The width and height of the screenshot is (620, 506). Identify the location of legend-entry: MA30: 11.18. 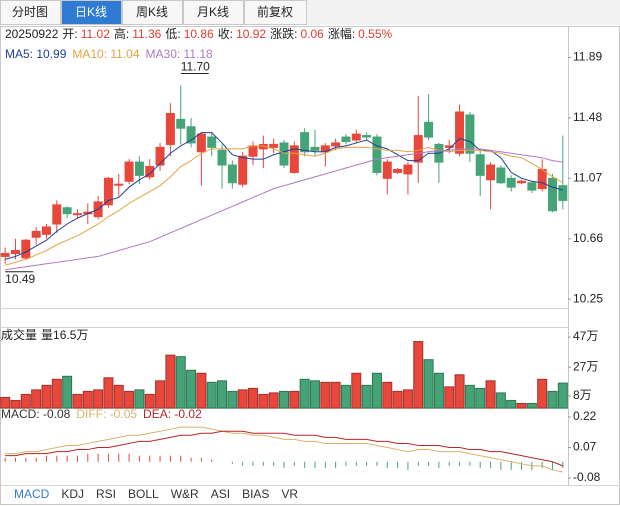
(179, 54).